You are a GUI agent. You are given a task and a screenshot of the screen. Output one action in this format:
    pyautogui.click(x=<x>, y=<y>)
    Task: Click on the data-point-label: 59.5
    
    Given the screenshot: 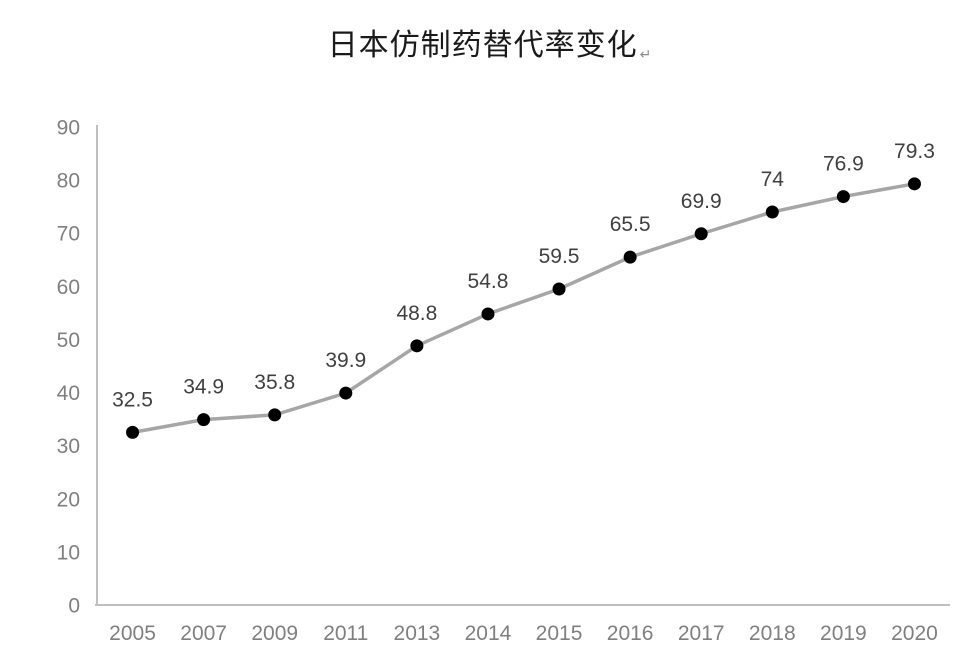 What is the action you would take?
    pyautogui.click(x=559, y=256)
    